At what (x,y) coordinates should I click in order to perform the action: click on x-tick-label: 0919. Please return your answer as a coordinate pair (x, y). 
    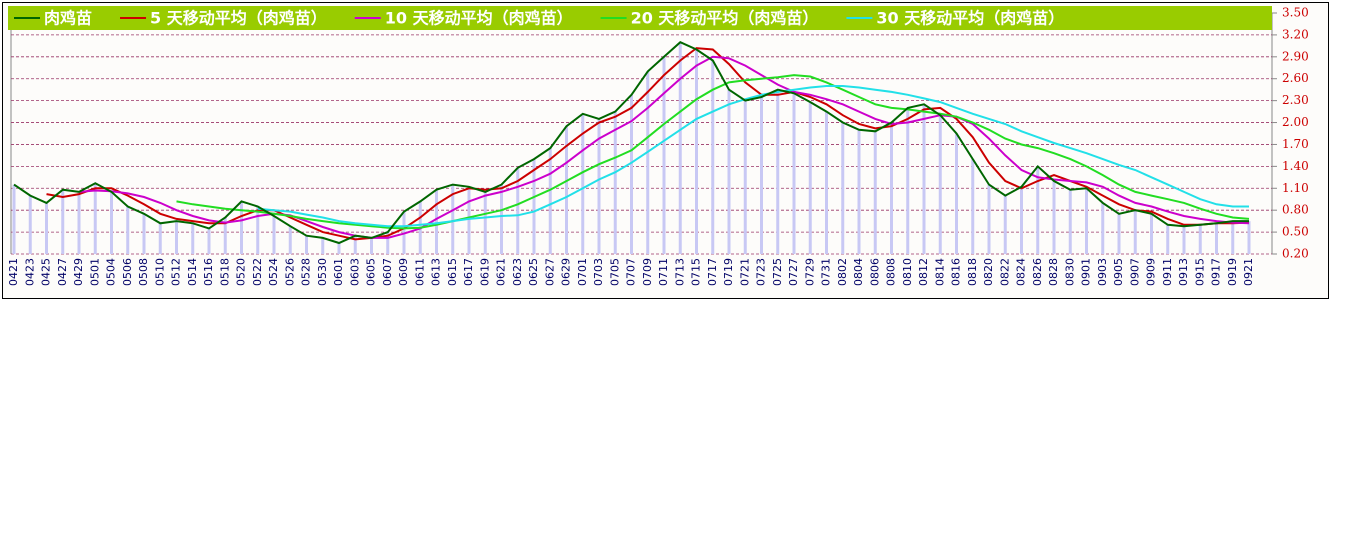
    Looking at the image, I should click on (1232, 272).